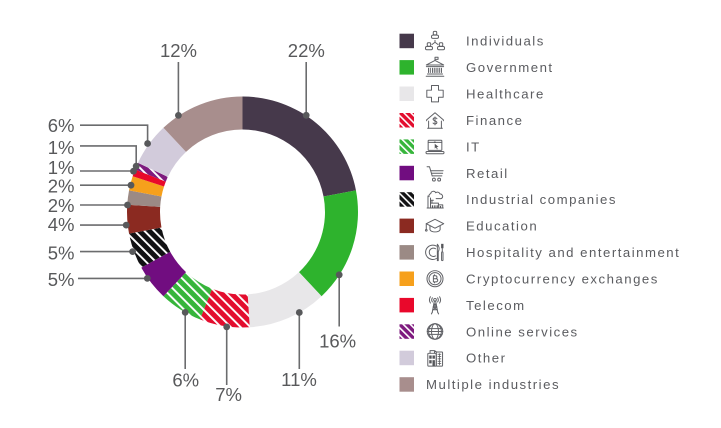 This screenshot has width=721, height=428. I want to click on svg-text: 4%, so click(61, 224).